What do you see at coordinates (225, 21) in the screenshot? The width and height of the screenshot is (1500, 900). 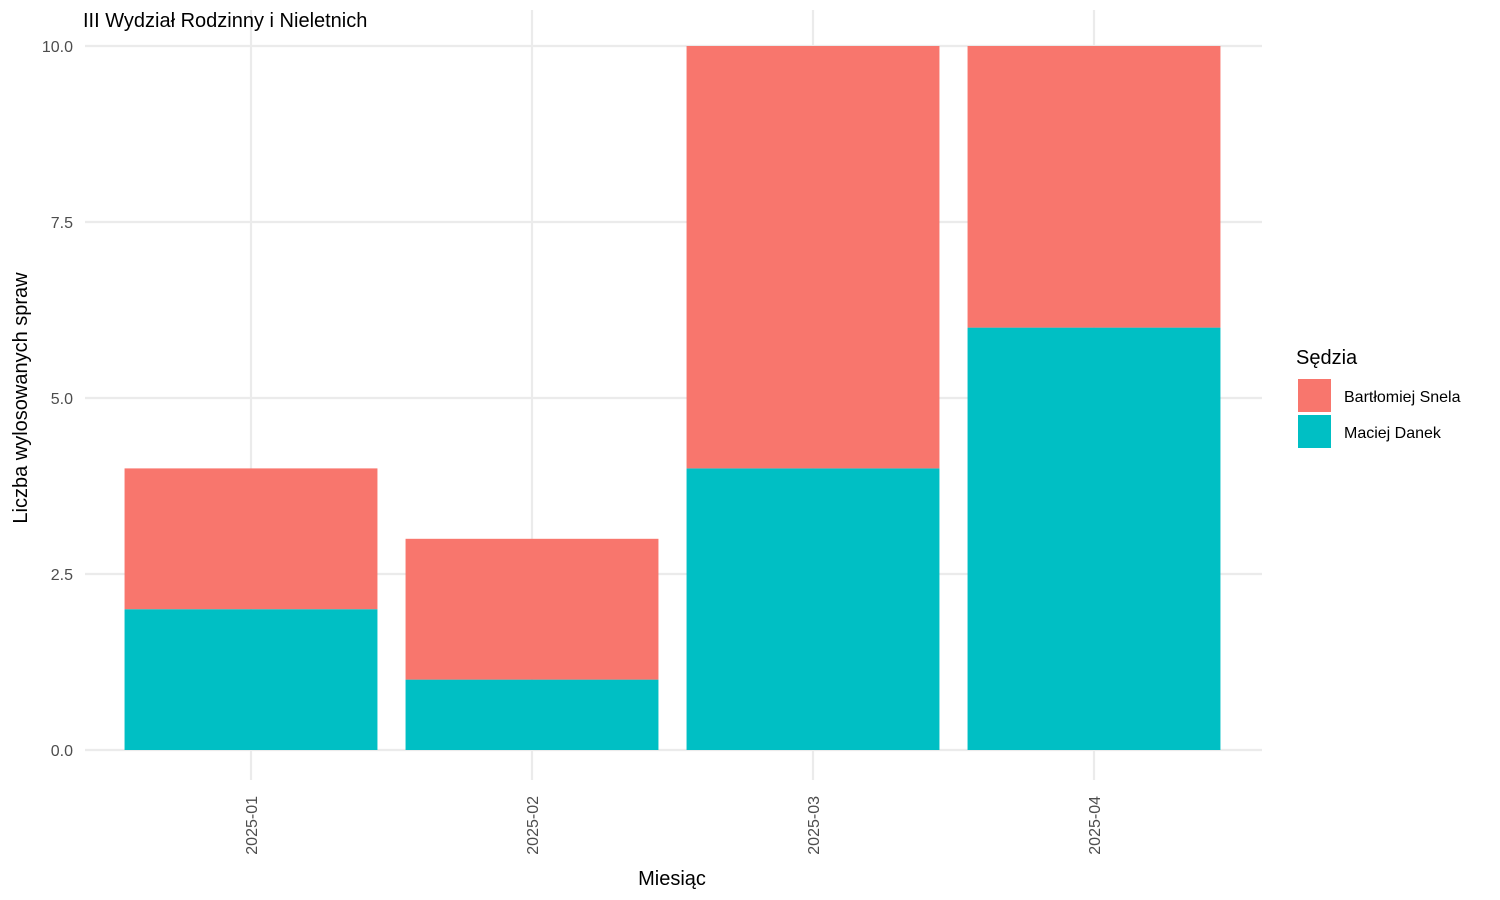 I see `chart-title: III Wydział Rodzinny i Nieletnich` at bounding box center [225, 21].